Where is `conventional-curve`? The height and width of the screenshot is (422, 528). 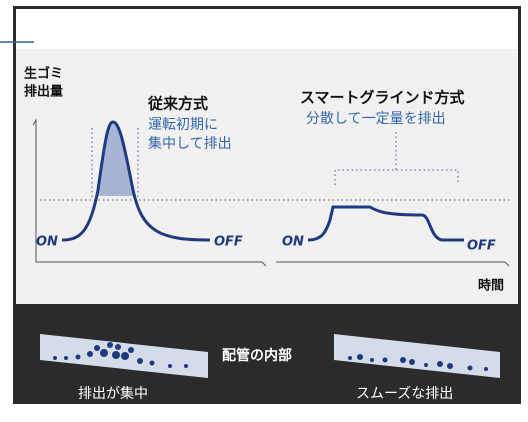
conventional-curve is located at coordinates (136, 181).